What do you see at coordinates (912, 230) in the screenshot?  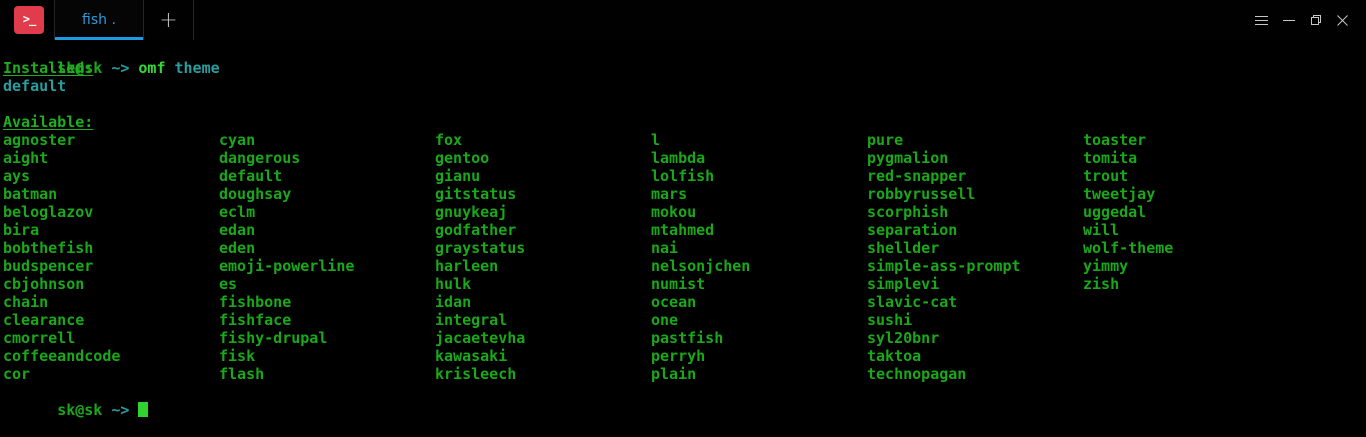 I see `theme-name: separation` at bounding box center [912, 230].